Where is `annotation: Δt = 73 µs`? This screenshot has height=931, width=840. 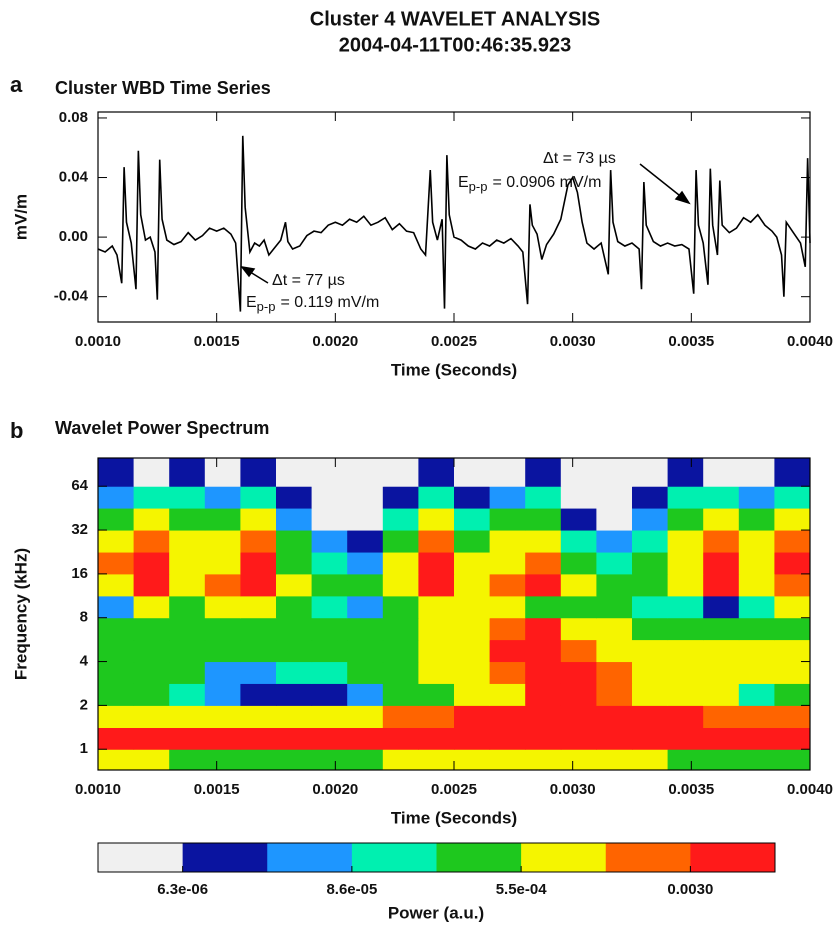
annotation: Δt = 73 µs is located at coordinates (579, 158).